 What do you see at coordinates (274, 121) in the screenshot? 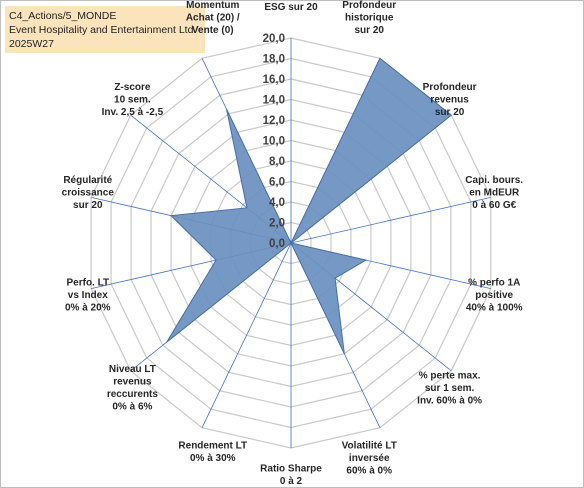
I see `radial-tick-label: 12,0` at bounding box center [274, 121].